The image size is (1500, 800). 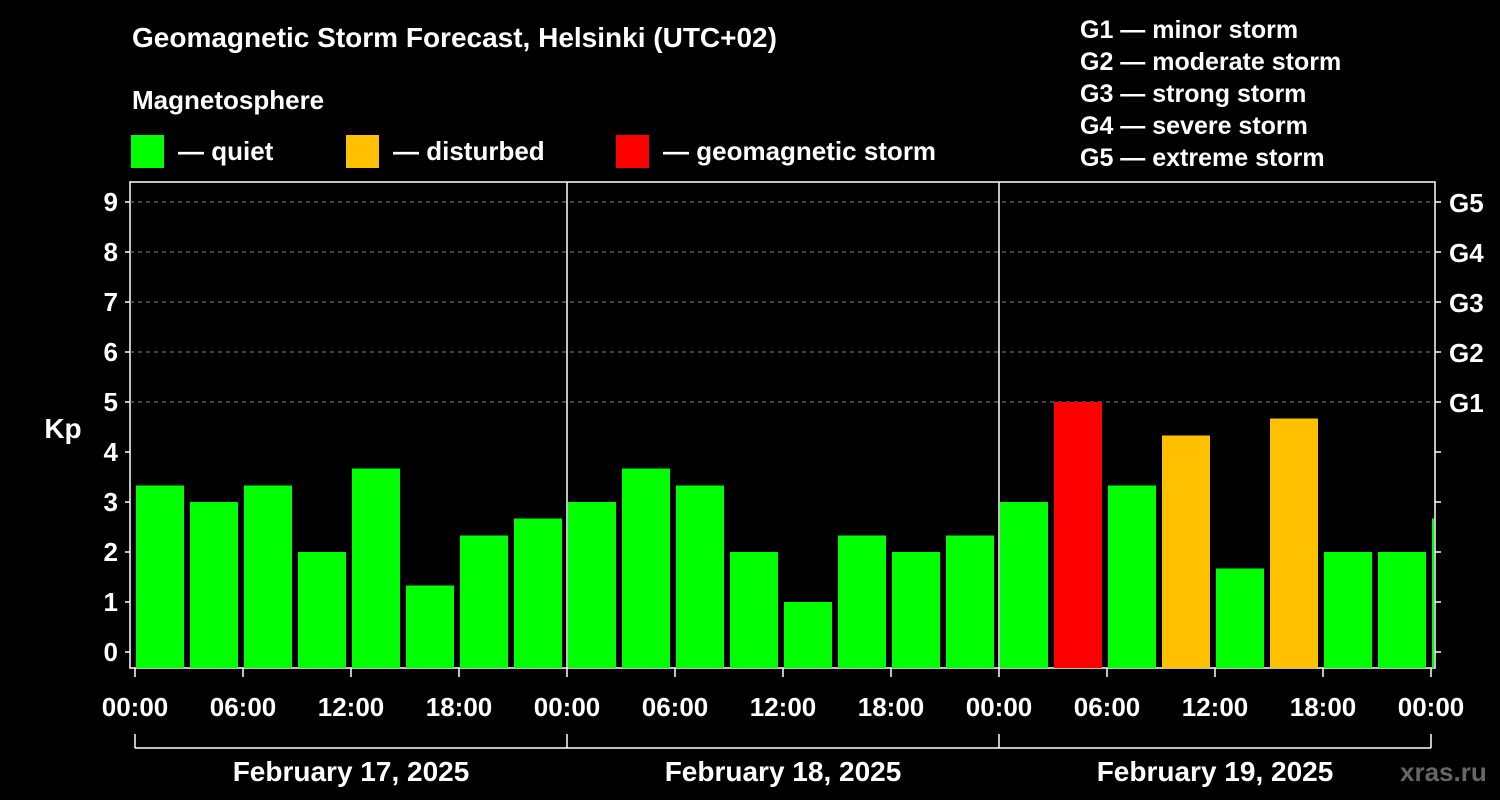 I want to click on legend-swatch-quiet, so click(x=147, y=151).